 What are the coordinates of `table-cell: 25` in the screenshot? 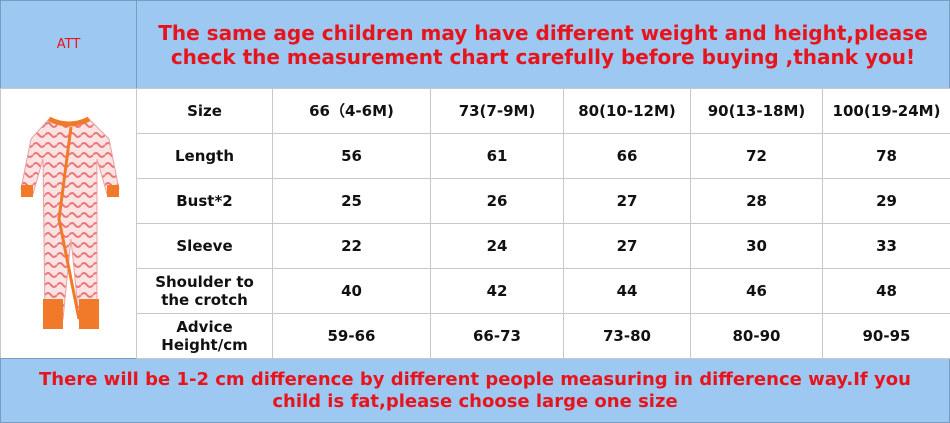 It's located at (351, 201).